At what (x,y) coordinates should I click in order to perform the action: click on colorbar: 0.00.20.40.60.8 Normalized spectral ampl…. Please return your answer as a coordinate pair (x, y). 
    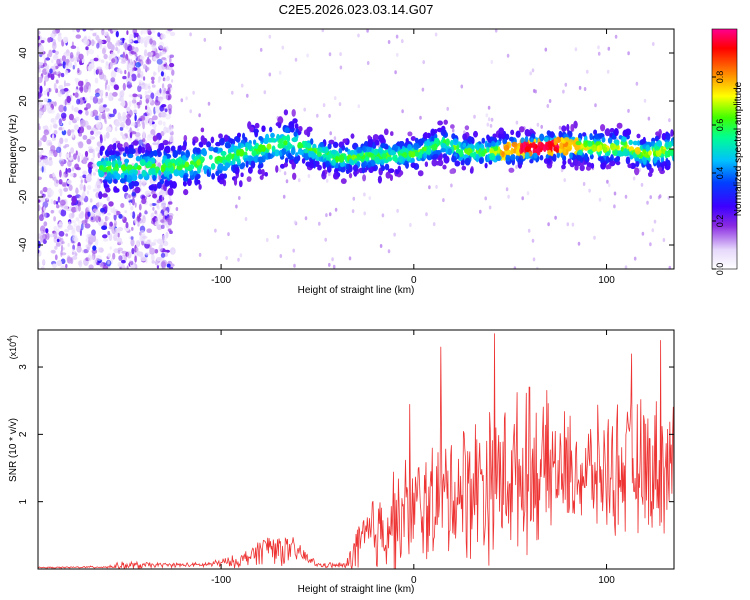
    Looking at the image, I should click on (727, 151).